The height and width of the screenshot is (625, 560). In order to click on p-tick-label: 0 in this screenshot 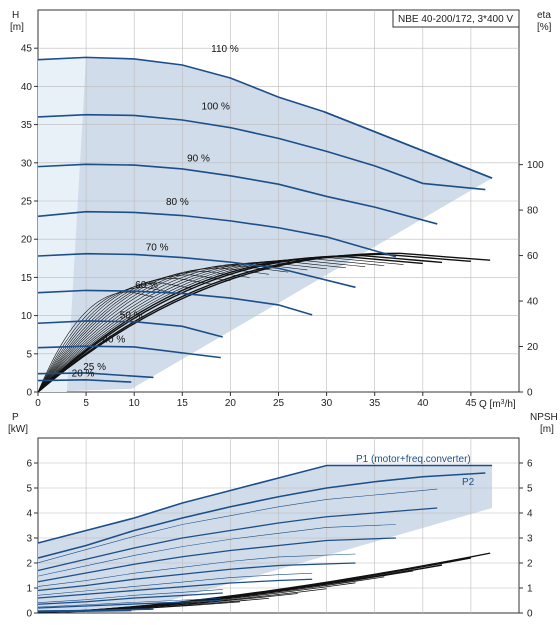, I will do `click(29, 614)`.